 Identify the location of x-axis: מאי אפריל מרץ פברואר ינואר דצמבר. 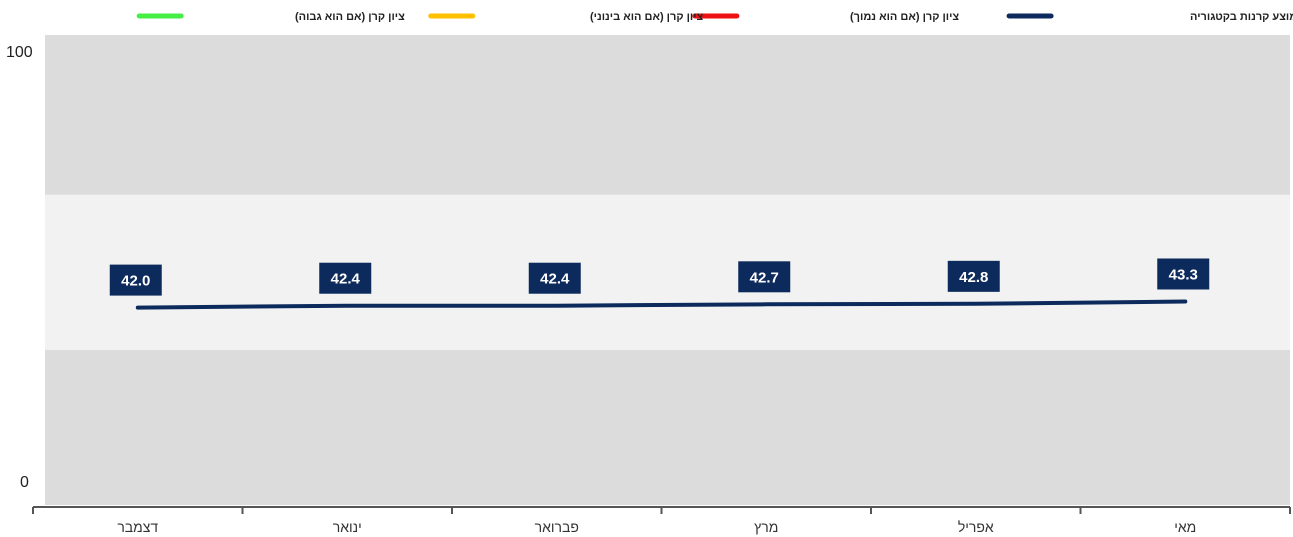
(661, 520).